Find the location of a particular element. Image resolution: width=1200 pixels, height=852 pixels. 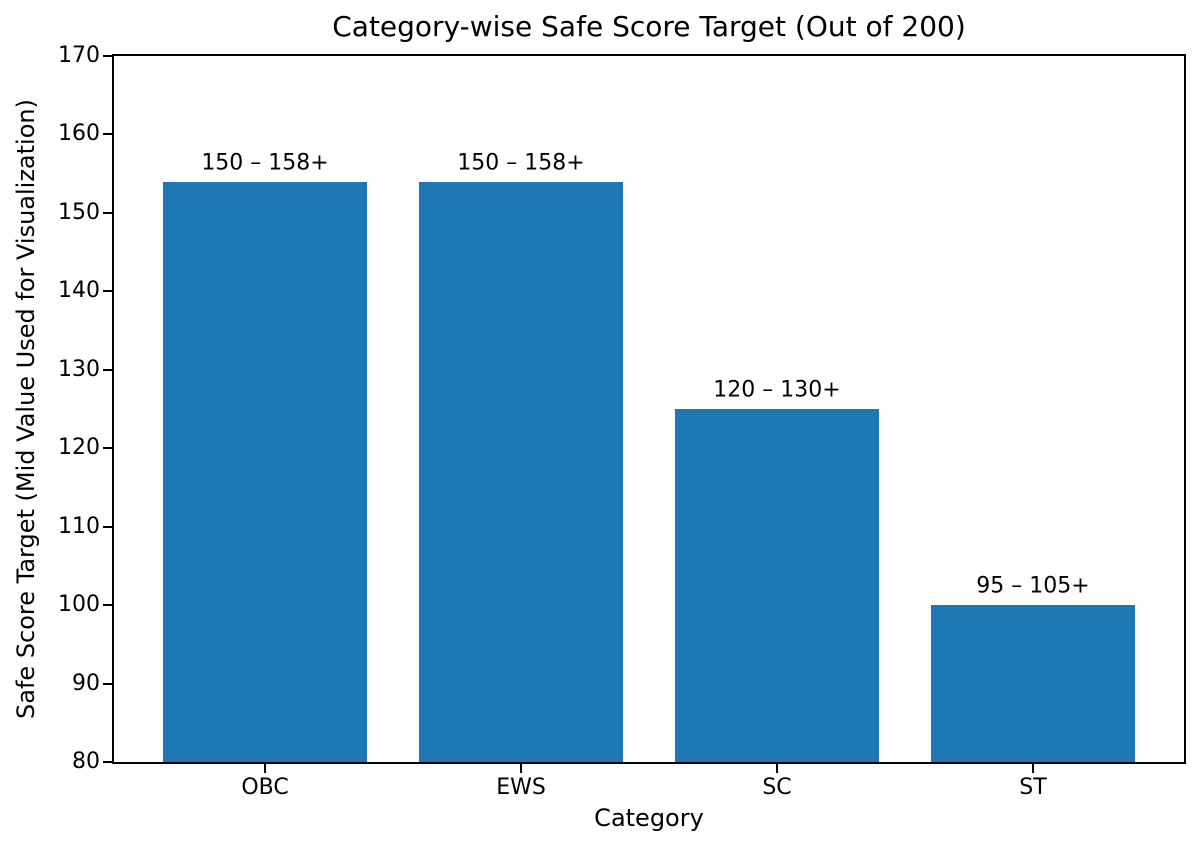

y-tick-label: 150 is located at coordinates (79, 212).